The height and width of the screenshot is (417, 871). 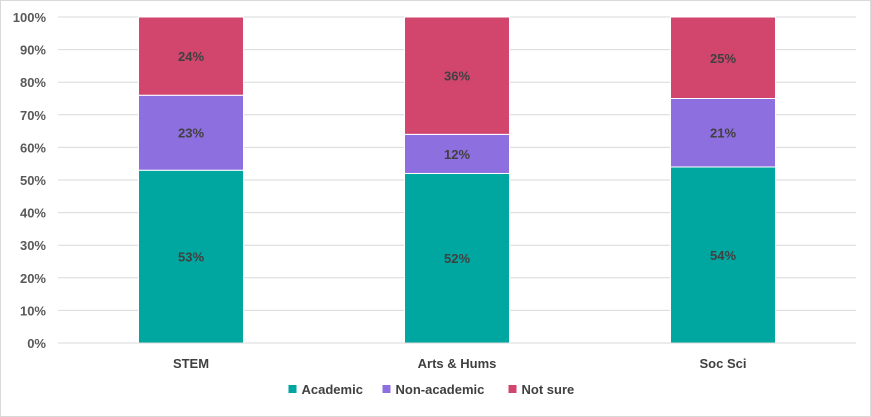 I want to click on data-label: 36%, so click(x=457, y=76).